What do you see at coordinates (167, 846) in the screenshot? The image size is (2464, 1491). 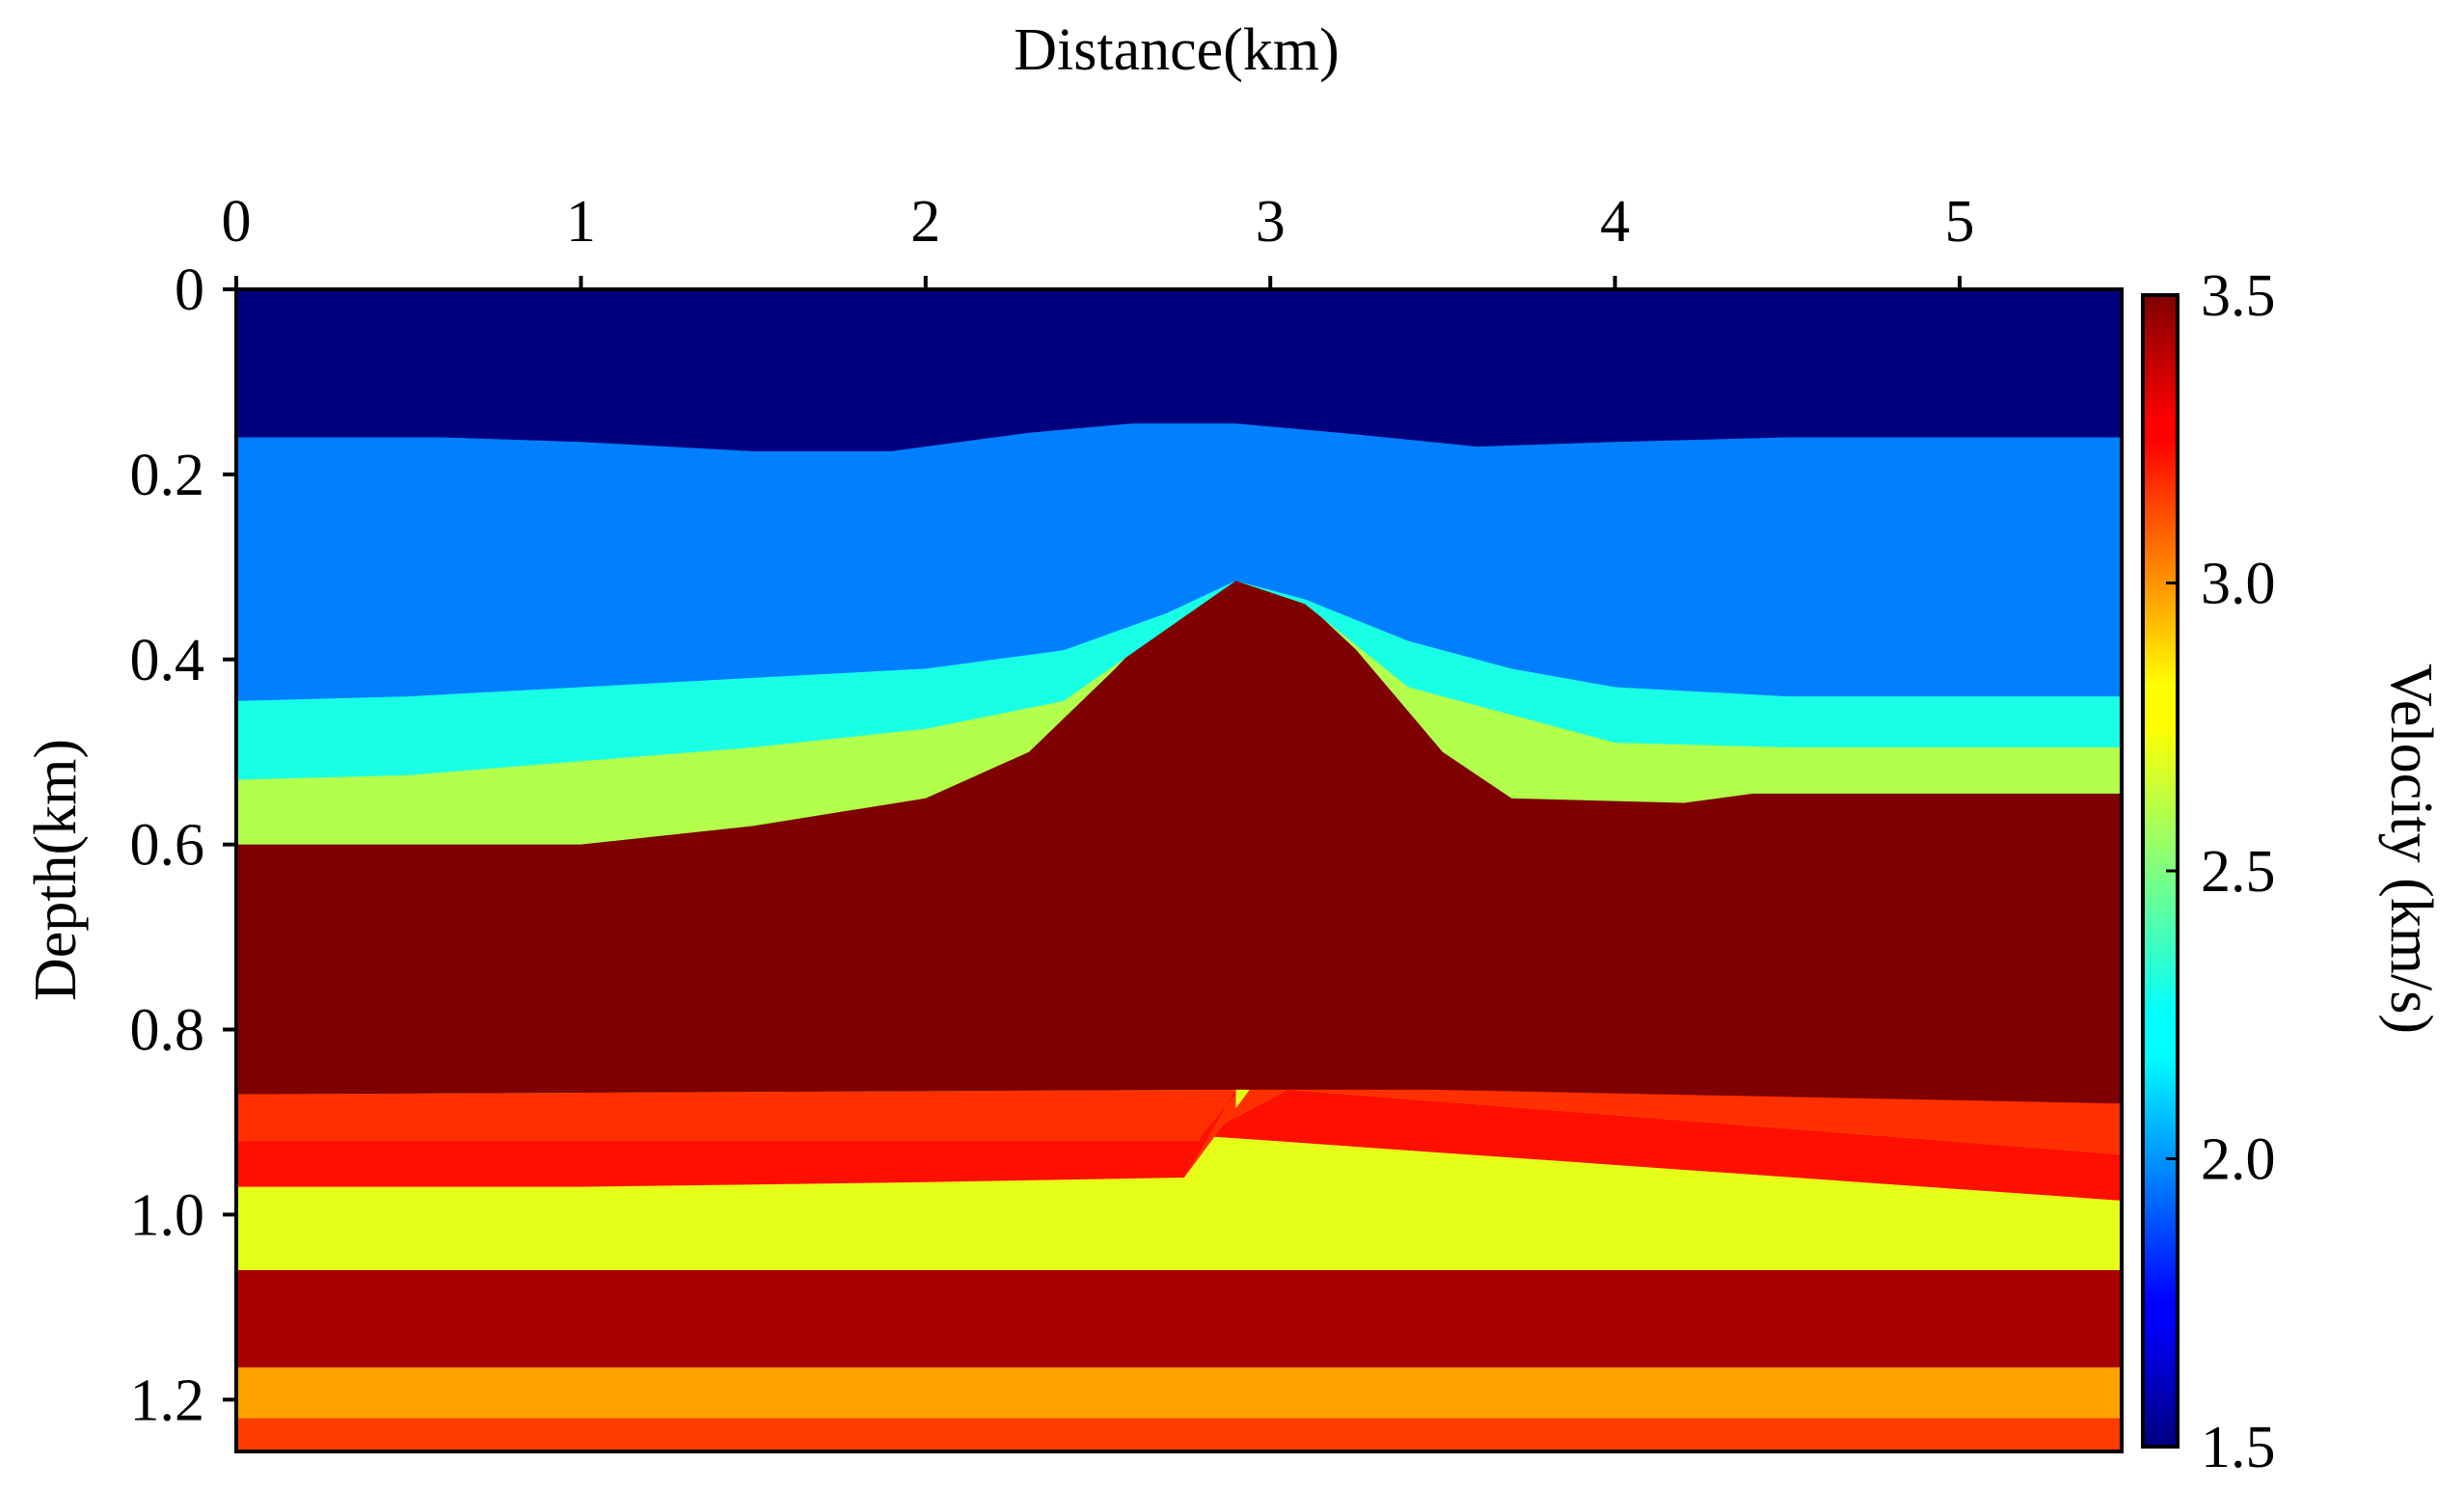 I see `y-tick-label: 0.6` at bounding box center [167, 846].